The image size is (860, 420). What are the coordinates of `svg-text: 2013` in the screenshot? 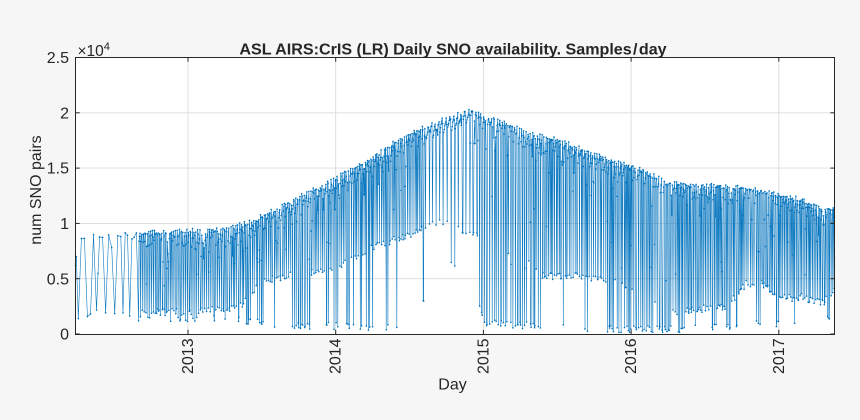 It's located at (188, 356).